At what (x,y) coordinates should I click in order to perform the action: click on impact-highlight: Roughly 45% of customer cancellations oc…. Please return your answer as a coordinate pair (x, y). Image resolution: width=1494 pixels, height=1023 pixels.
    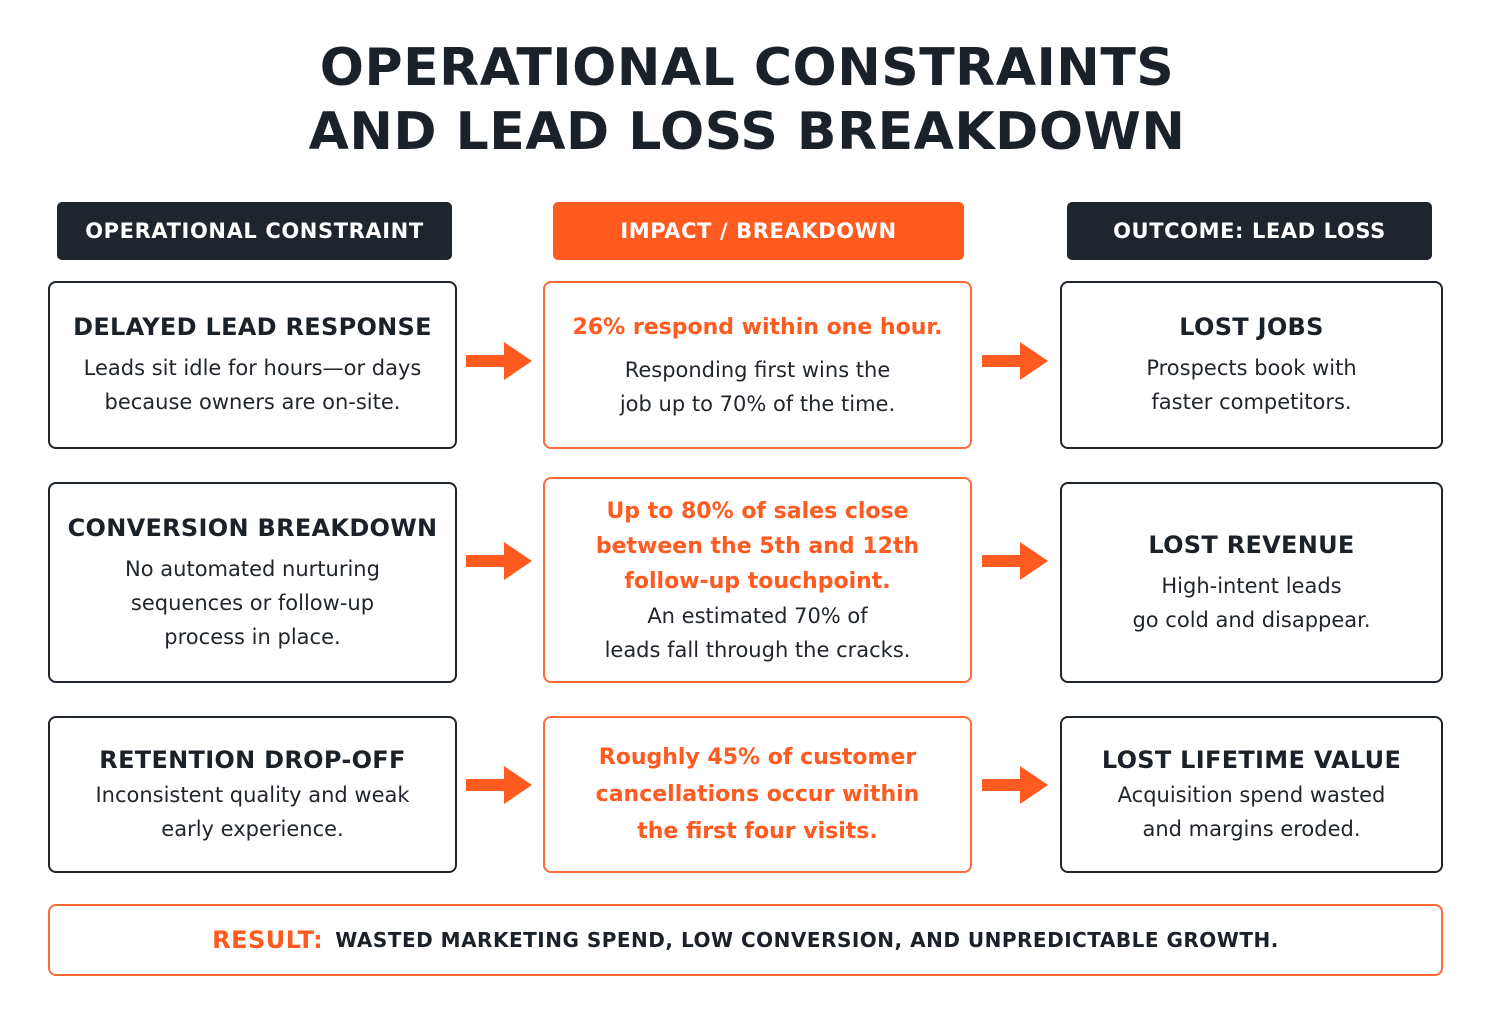
    Looking at the image, I should click on (757, 794).